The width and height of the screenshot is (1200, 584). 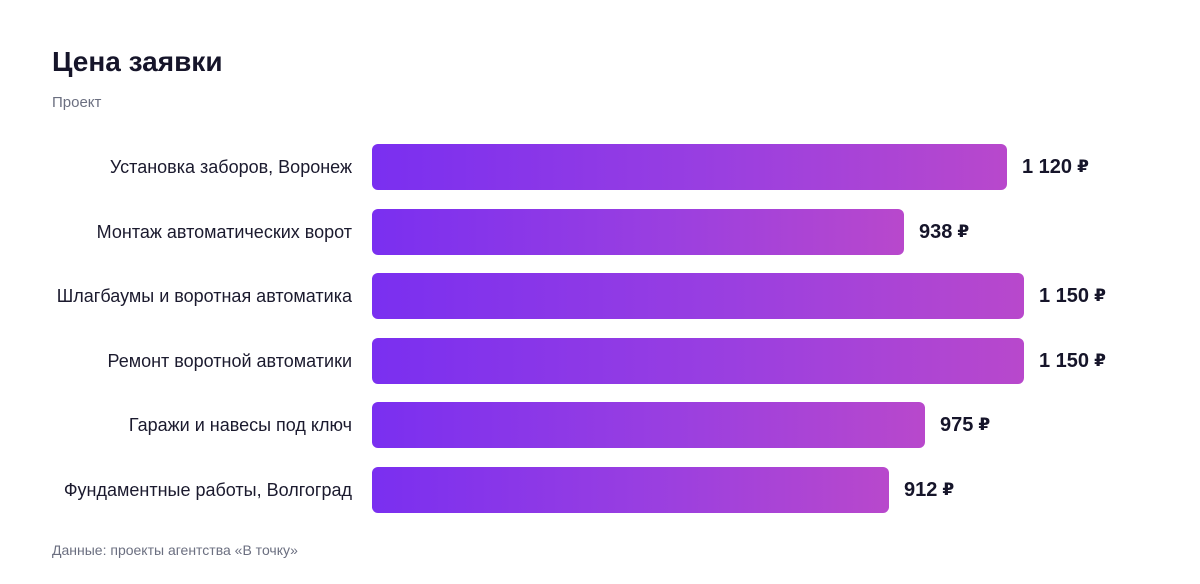 I want to click on bar-row: Ремонт воротной автоматики 1 150 ₽, so click(x=600, y=361).